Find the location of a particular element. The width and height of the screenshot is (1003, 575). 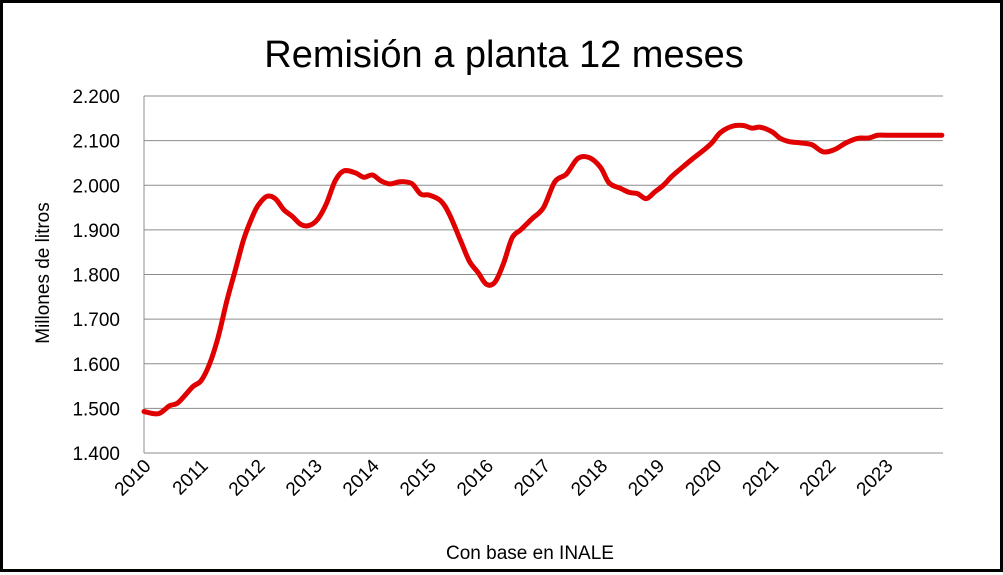

x-tick-label: 2018 is located at coordinates (589, 478).